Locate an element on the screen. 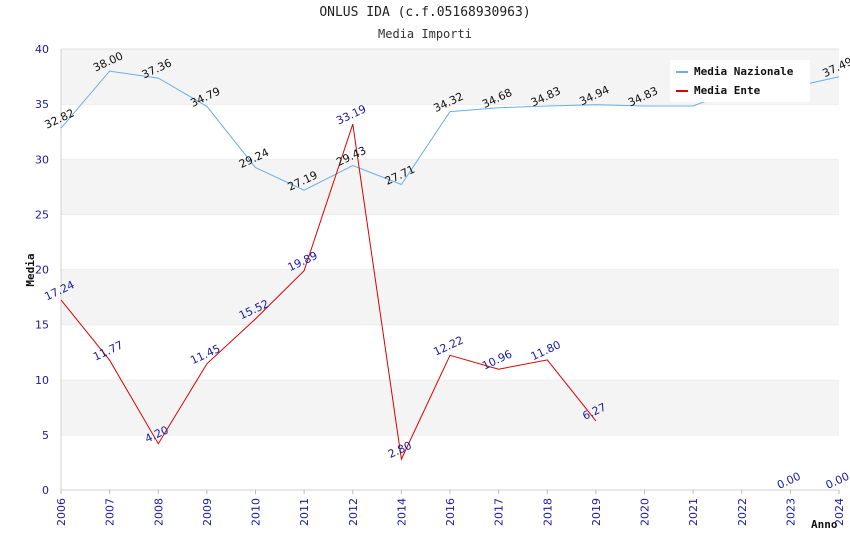  y-tick-label: 5 is located at coordinates (45, 435).